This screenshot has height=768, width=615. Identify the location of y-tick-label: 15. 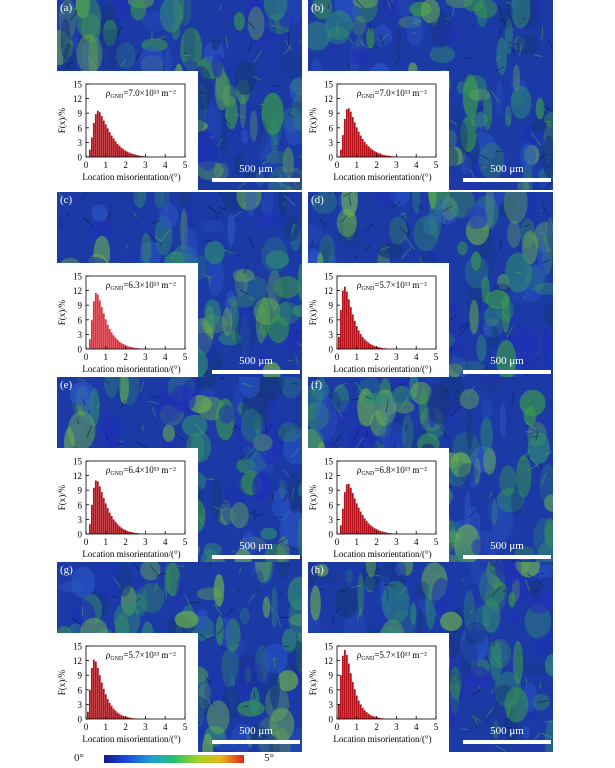
(329, 647).